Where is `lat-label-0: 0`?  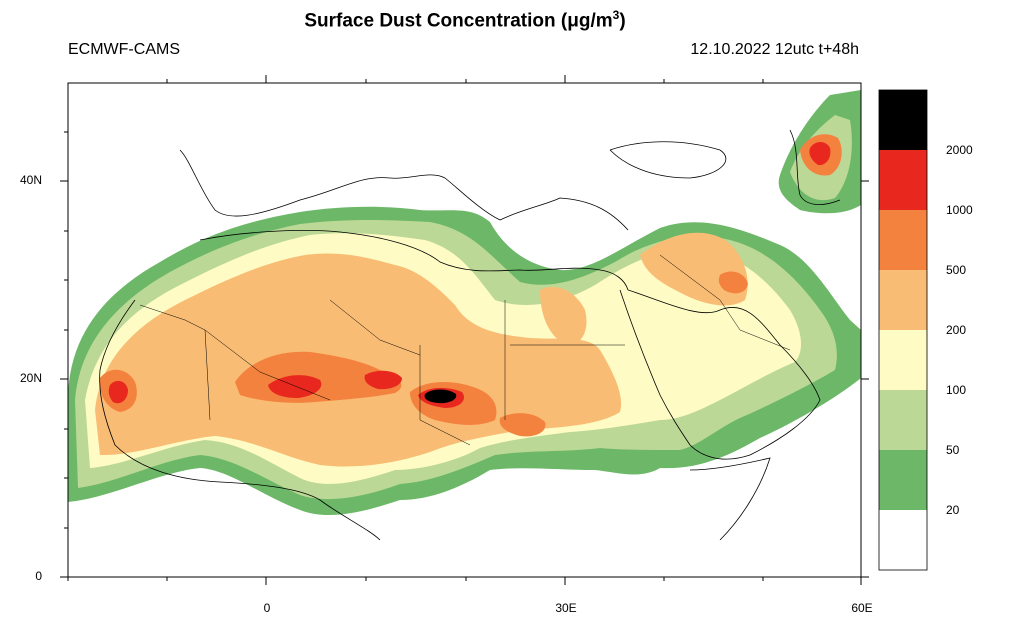 lat-label-0: 0 is located at coordinates (38, 576).